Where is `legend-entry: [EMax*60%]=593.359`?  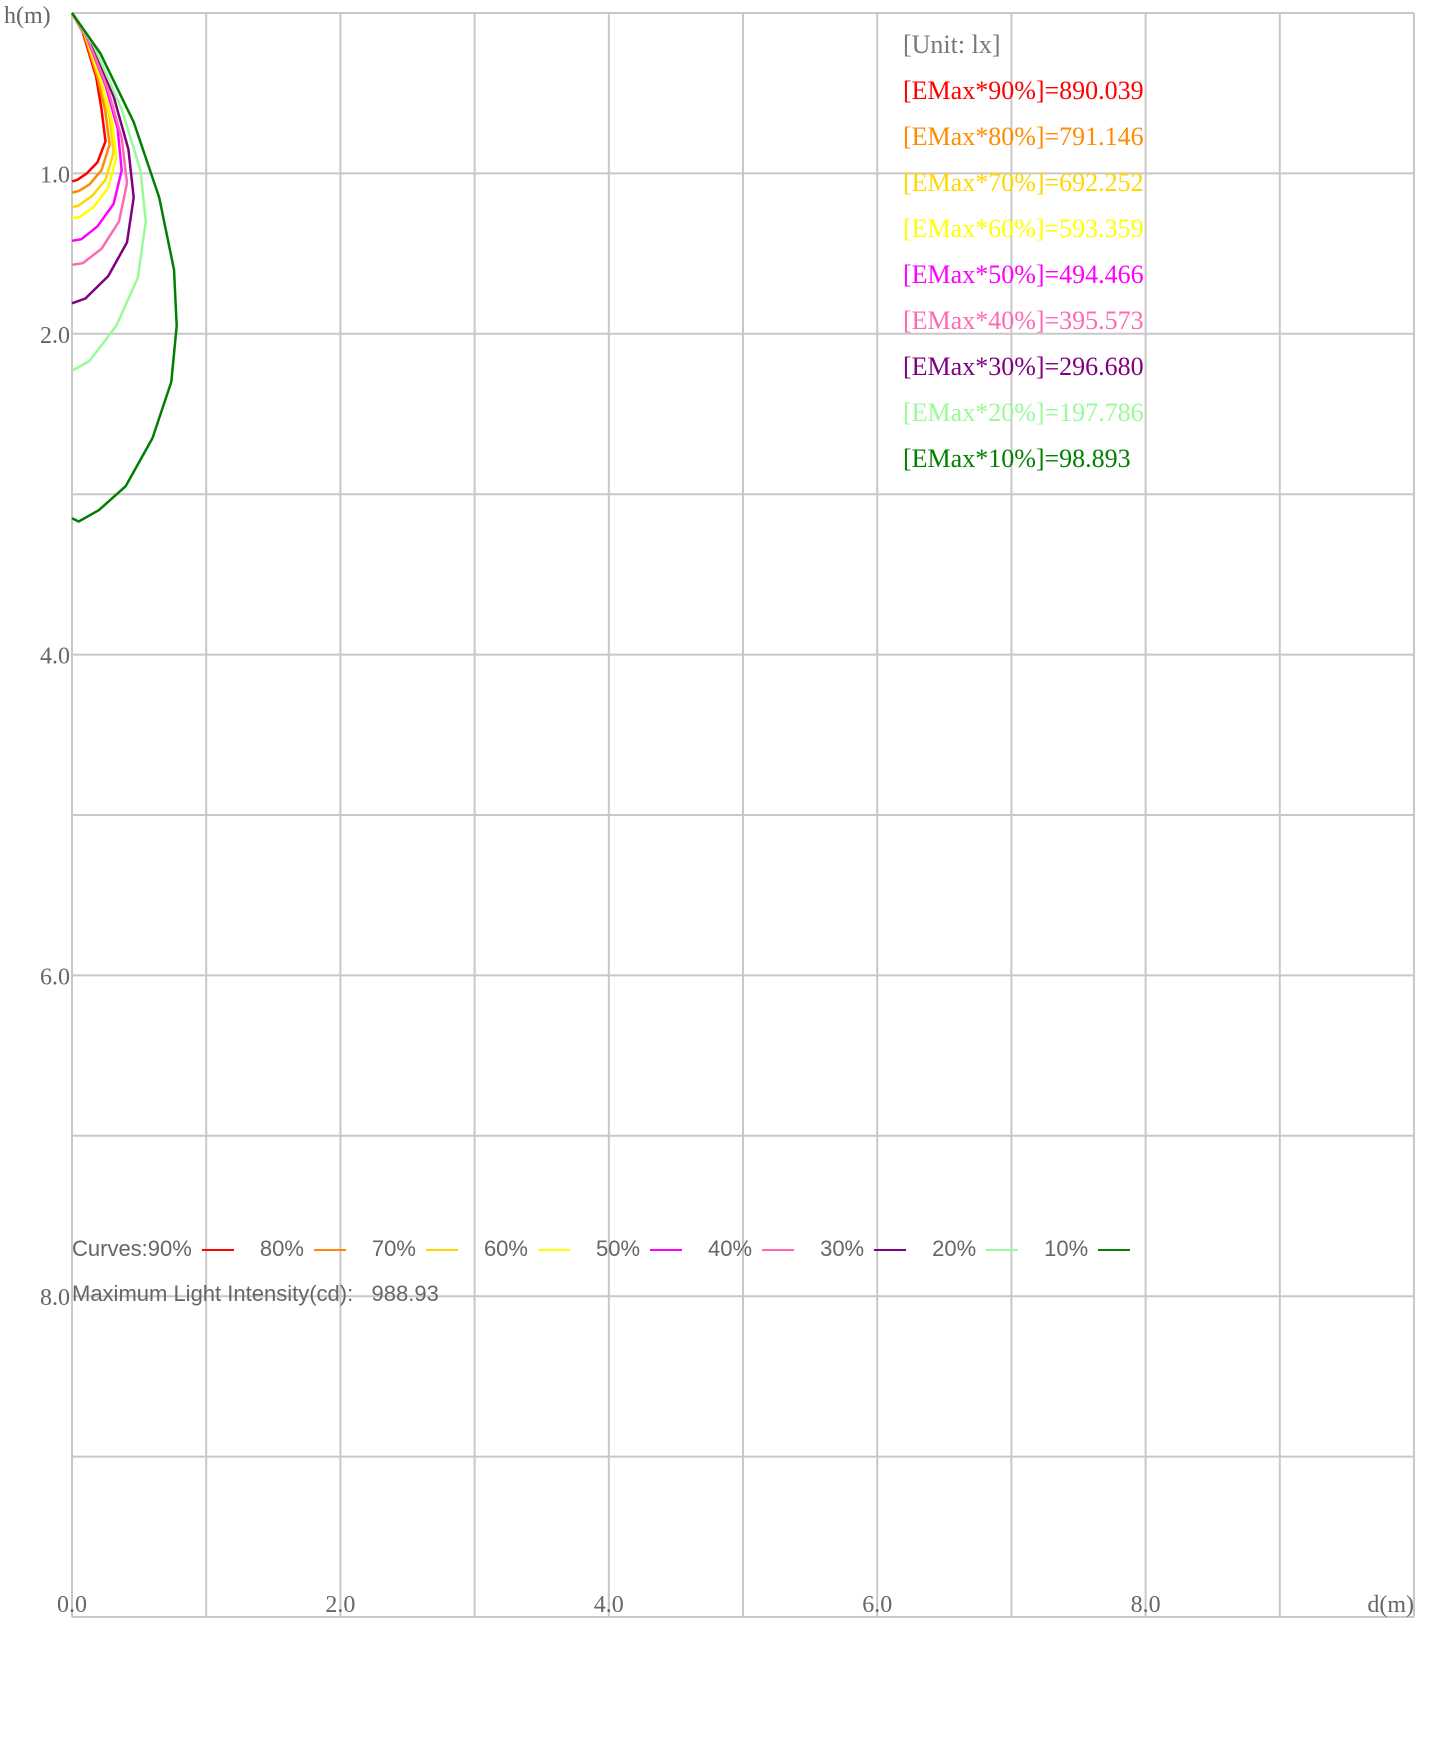 legend-entry: [EMax*60%]=593.359 is located at coordinates (1023, 228).